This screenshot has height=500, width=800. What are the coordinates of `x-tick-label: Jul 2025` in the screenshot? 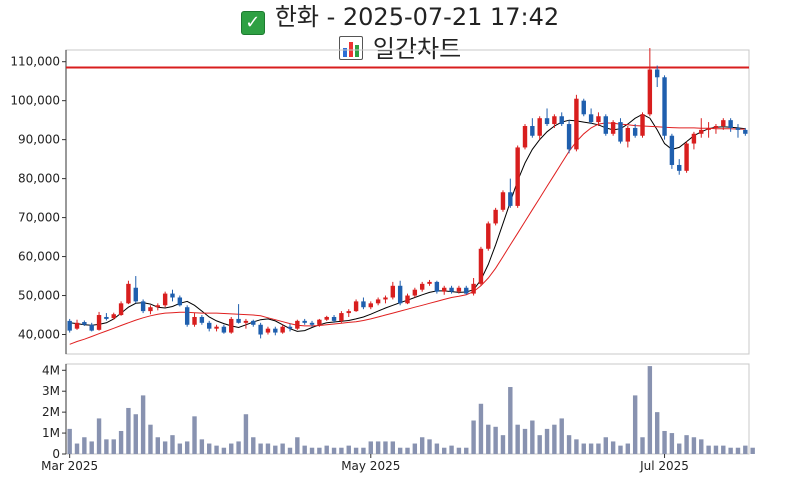 It's located at (664, 466).